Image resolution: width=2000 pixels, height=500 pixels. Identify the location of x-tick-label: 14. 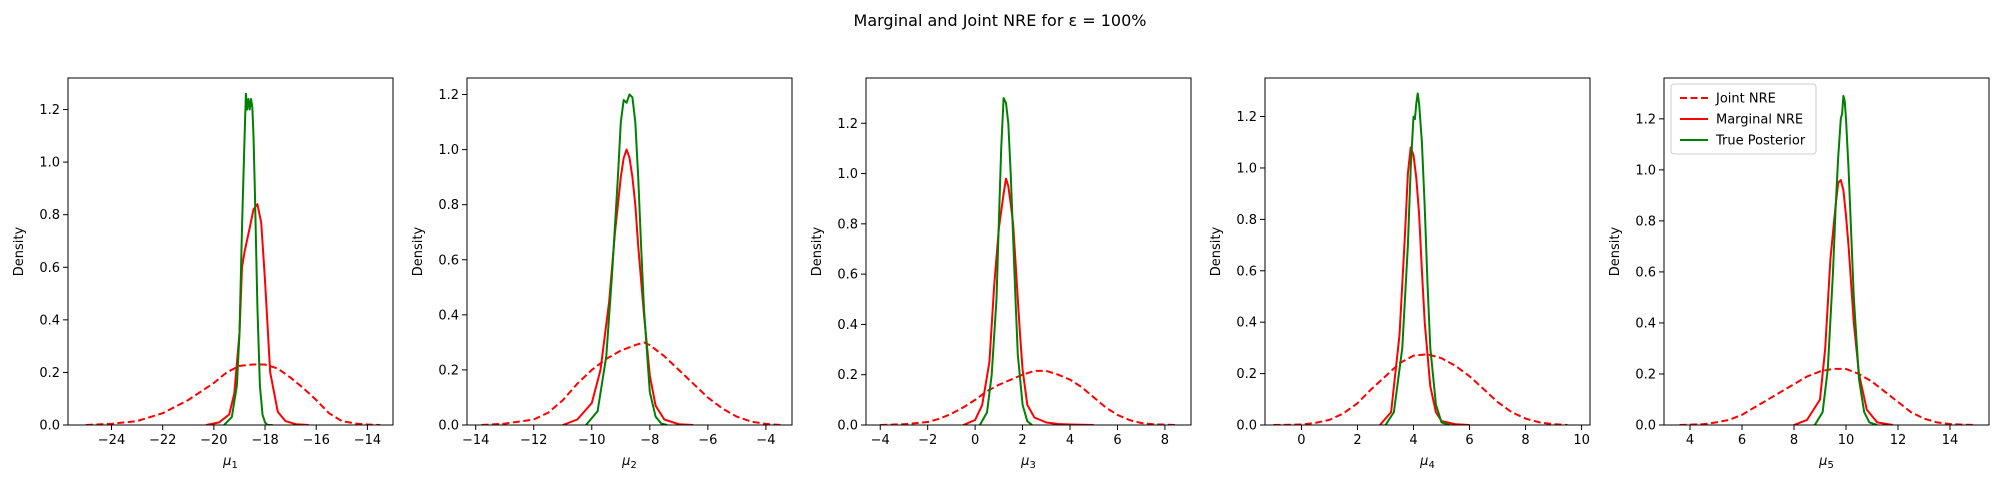
(1950, 440).